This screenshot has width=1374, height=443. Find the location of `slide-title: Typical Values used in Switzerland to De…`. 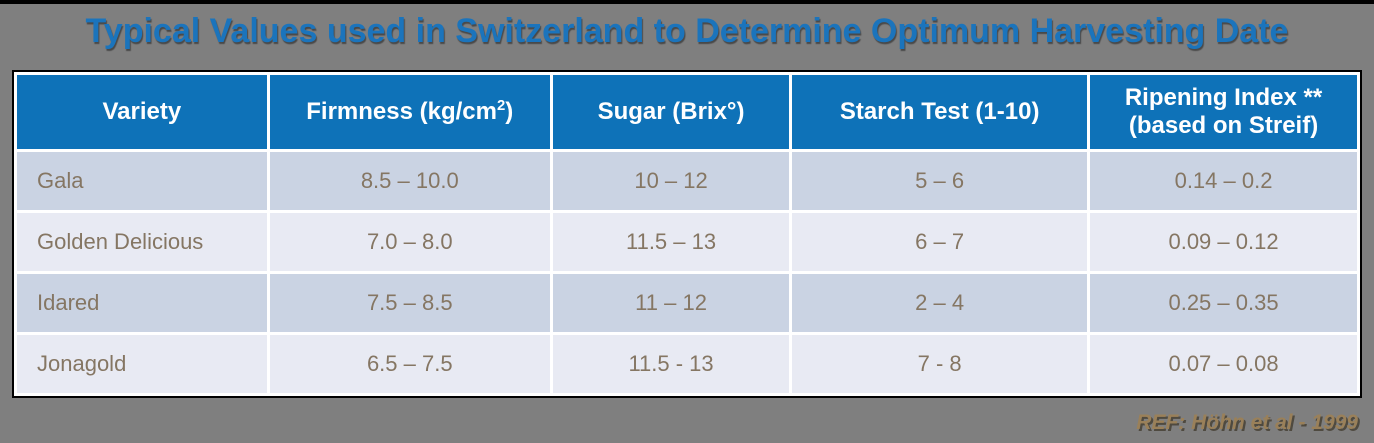

slide-title: Typical Values used in Switzerland to De… is located at coordinates (687, 31).